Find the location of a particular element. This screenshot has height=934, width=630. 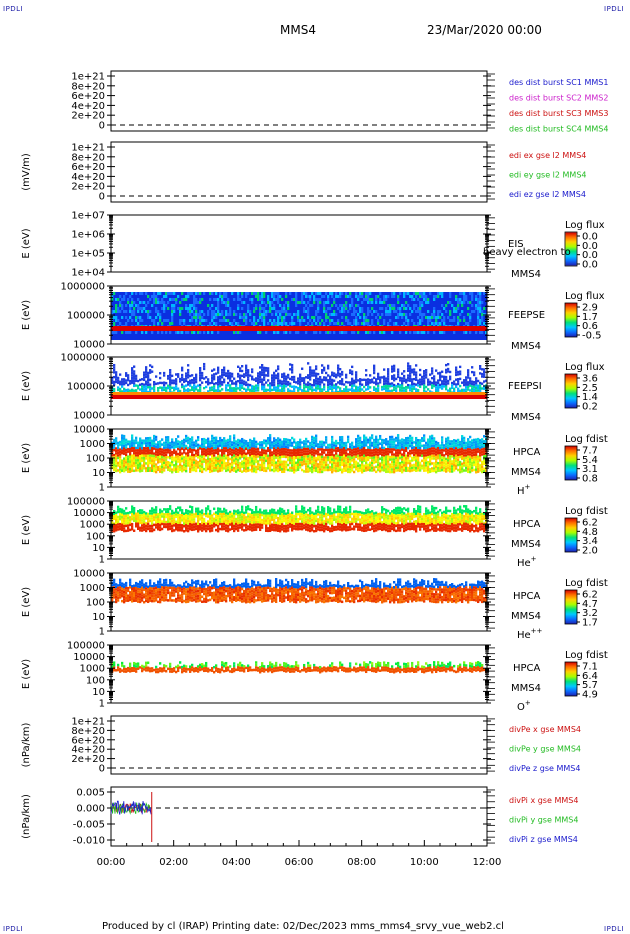

colorbar-tick-label: -0.5 is located at coordinates (592, 336).